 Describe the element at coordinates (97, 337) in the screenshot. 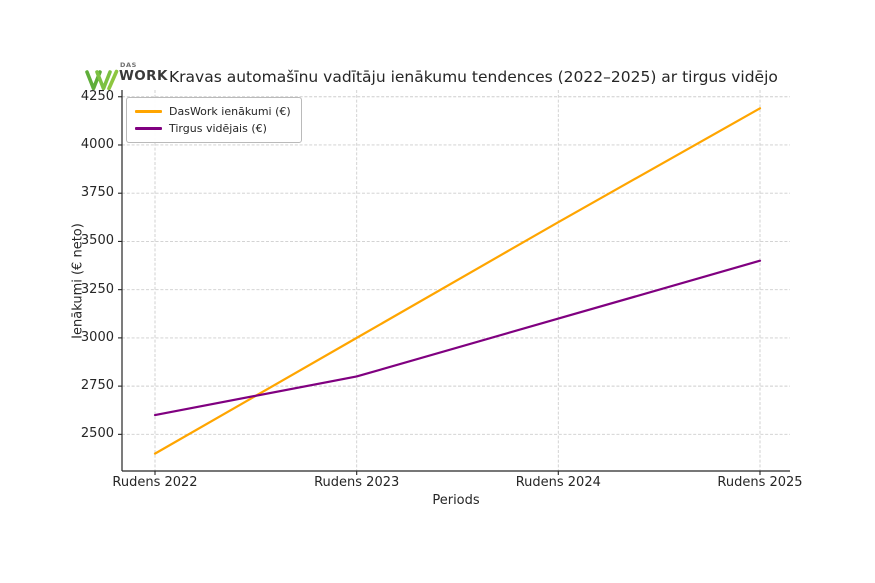

I see `y-tick-label: 3000` at that location.